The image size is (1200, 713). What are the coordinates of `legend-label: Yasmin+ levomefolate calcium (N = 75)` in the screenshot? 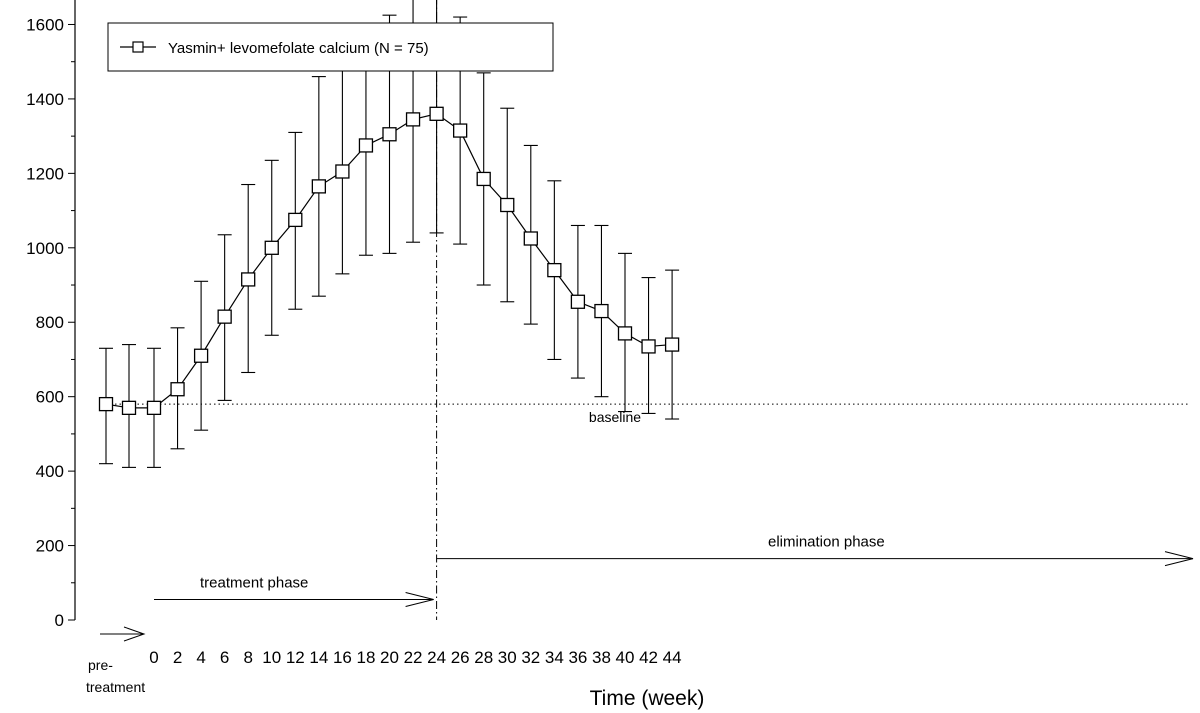 It's located at (298, 48).